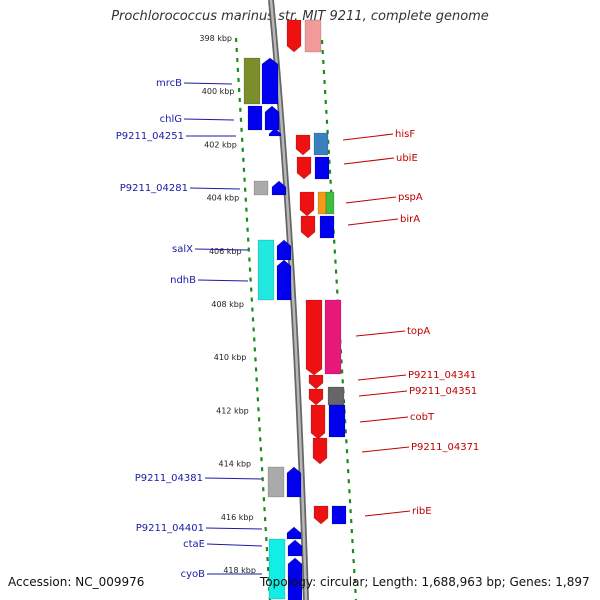 The height and width of the screenshot is (600, 600). Describe the element at coordinates (220, 144) in the screenshot. I see `tick-label: 402 kbp` at that location.